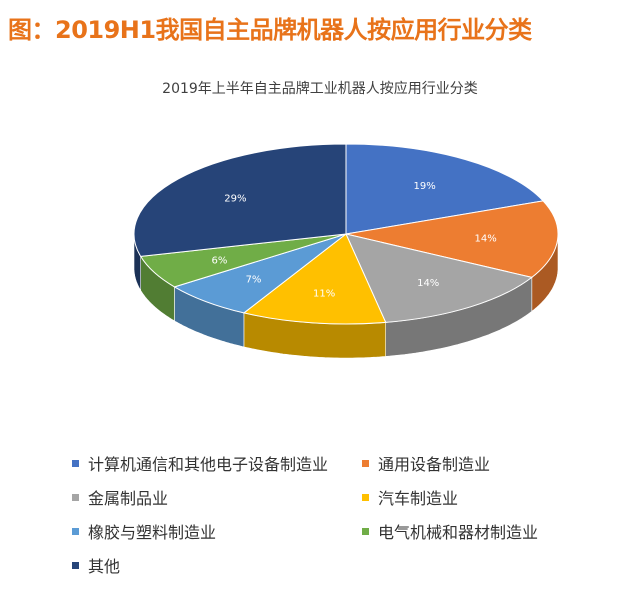 This screenshot has width=640, height=598. What do you see at coordinates (434, 464) in the screenshot?
I see `legend-label: 通用设备制造业` at bounding box center [434, 464].